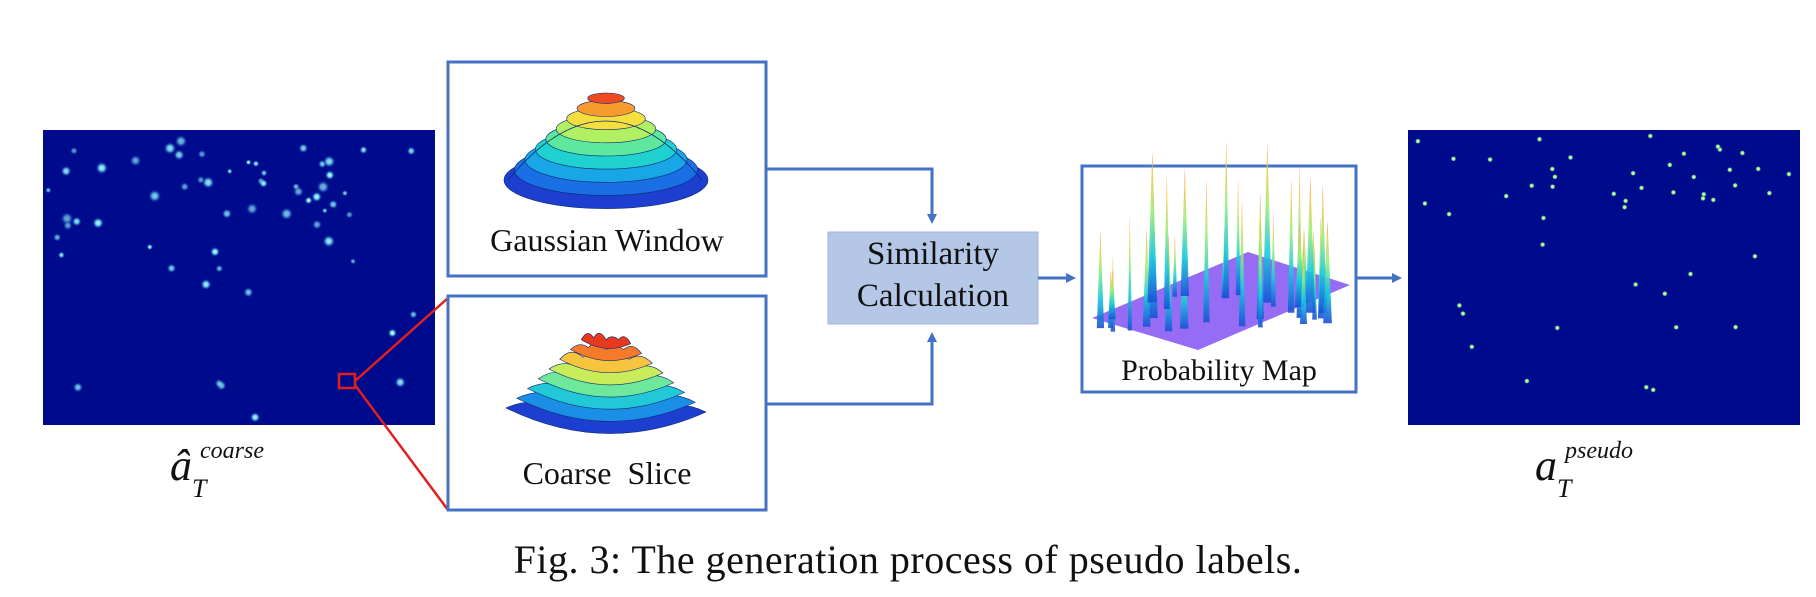 Image resolution: width=1816 pixels, height=597 pixels. What do you see at coordinates (606, 340) in the screenshot?
I see `coarse-slice-surface-band` at bounding box center [606, 340].